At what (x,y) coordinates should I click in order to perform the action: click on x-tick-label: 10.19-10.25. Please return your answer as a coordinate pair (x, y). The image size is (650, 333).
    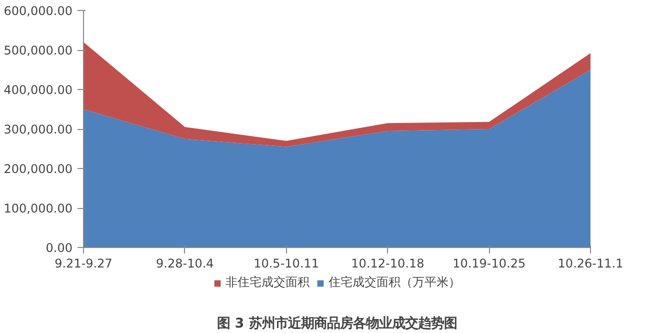
    Looking at the image, I should click on (489, 263).